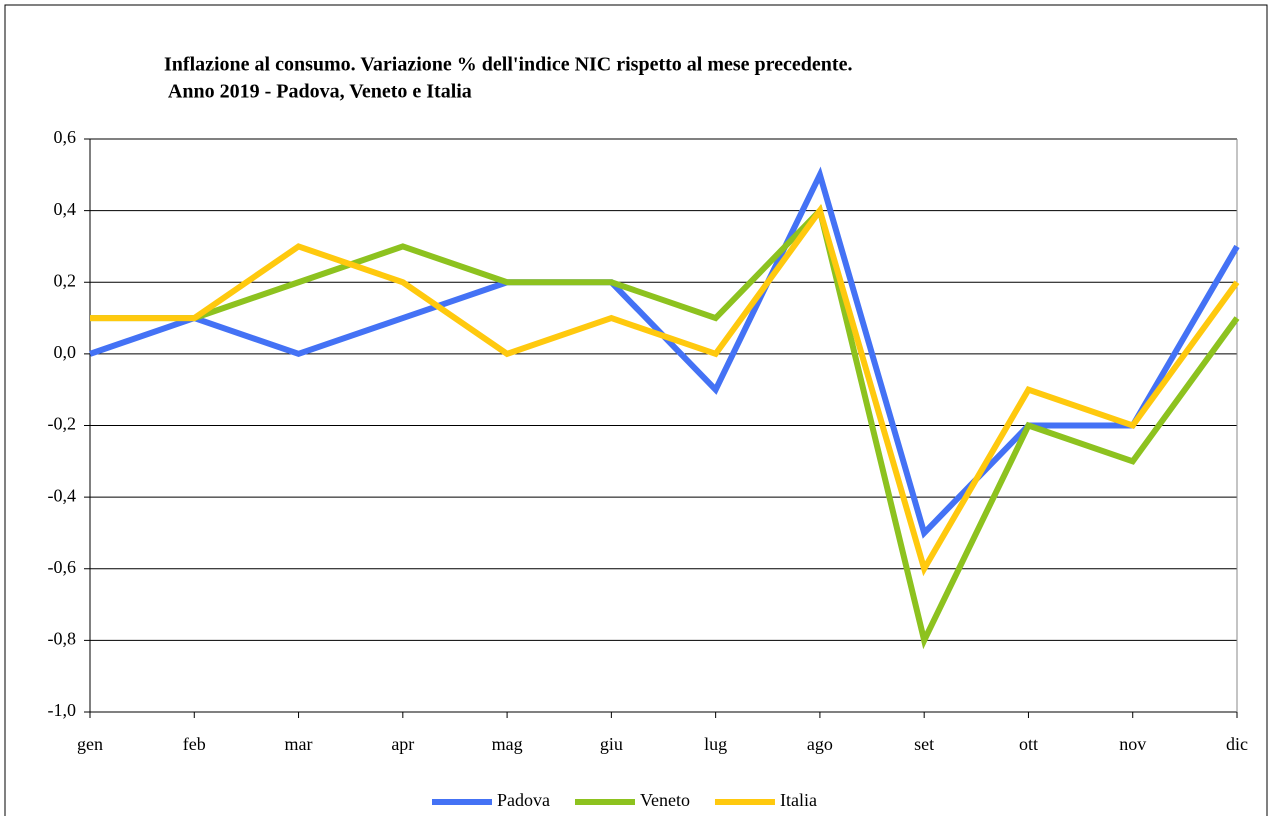 This screenshot has height=816, width=1272. I want to click on y-tick-label: 0,2, so click(65, 280).